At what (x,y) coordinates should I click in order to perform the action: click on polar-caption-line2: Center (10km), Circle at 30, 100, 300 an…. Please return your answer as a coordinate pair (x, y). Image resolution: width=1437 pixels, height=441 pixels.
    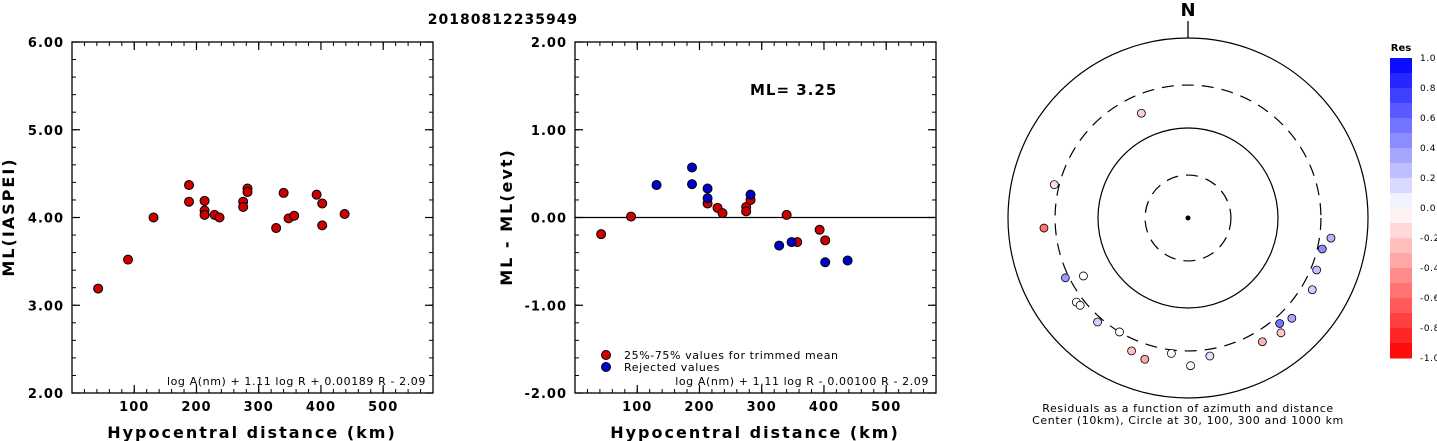
    Looking at the image, I should click on (1188, 420).